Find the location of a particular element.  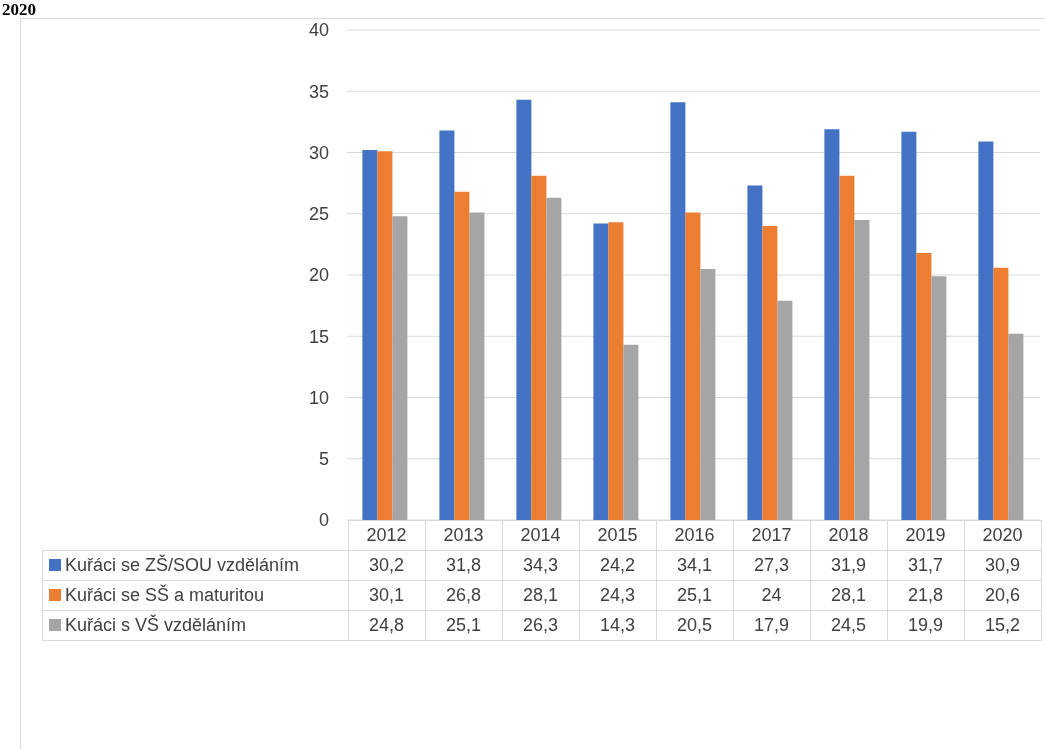

data-label: 27,3 is located at coordinates (771, 565).